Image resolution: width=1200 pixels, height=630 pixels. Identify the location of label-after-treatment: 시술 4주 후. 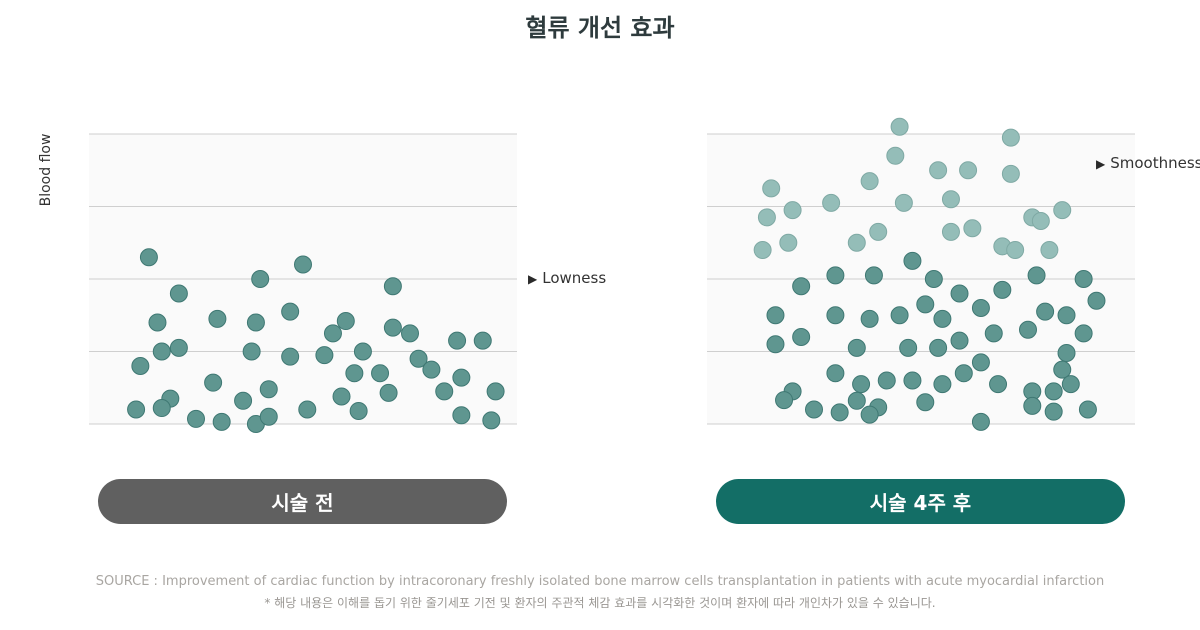
(920, 501).